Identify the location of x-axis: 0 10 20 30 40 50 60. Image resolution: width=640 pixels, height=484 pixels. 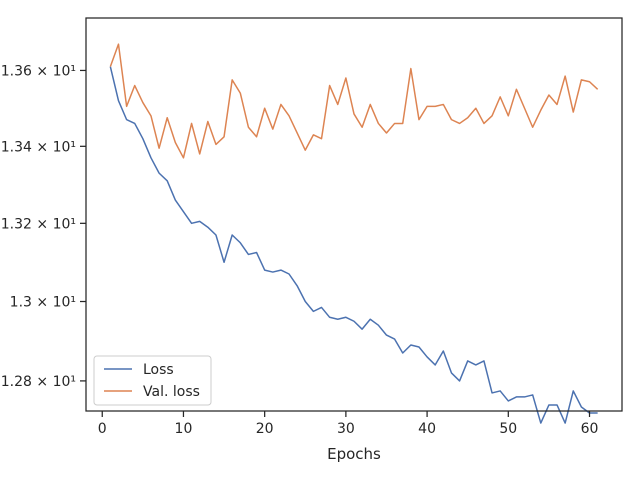
(348, 424).